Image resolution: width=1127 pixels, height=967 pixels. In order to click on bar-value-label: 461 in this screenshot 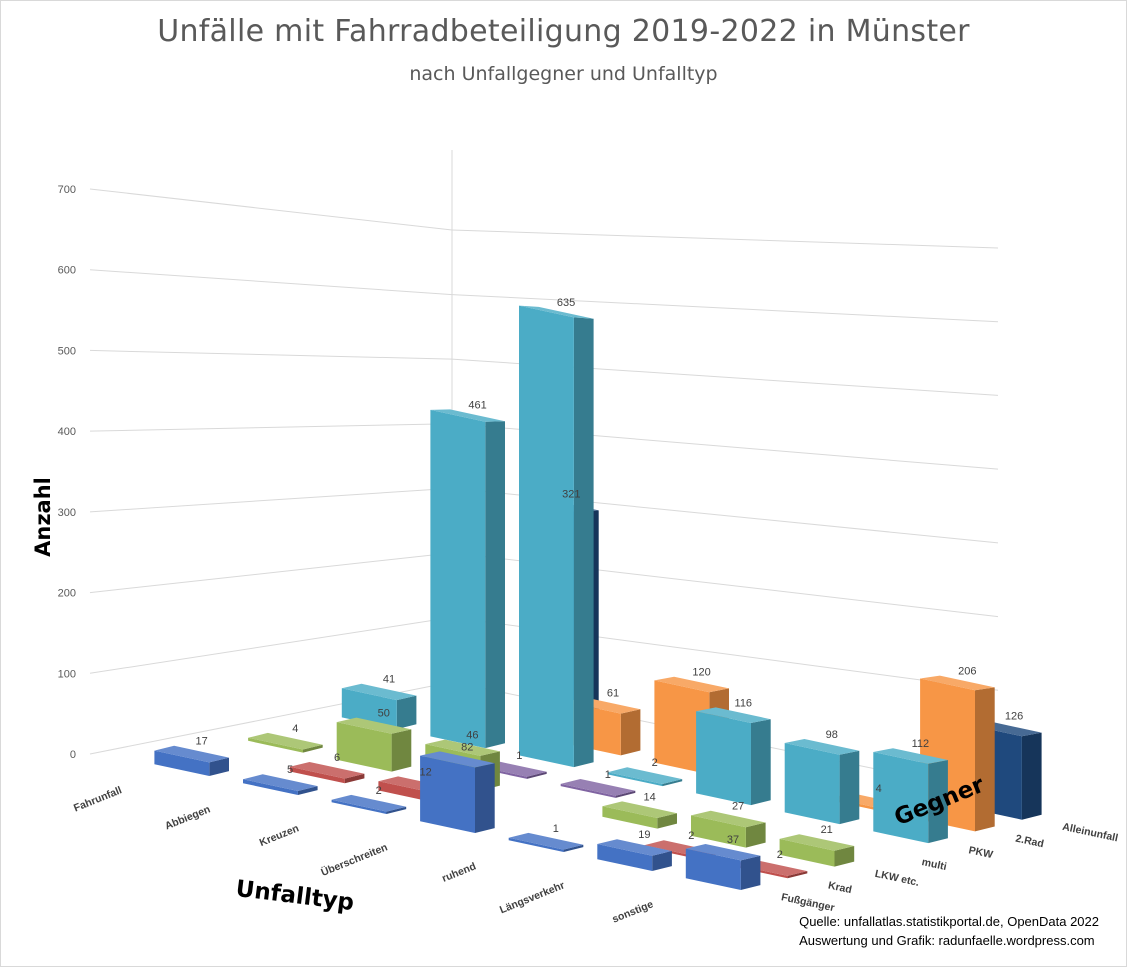, I will do `click(477, 405)`.